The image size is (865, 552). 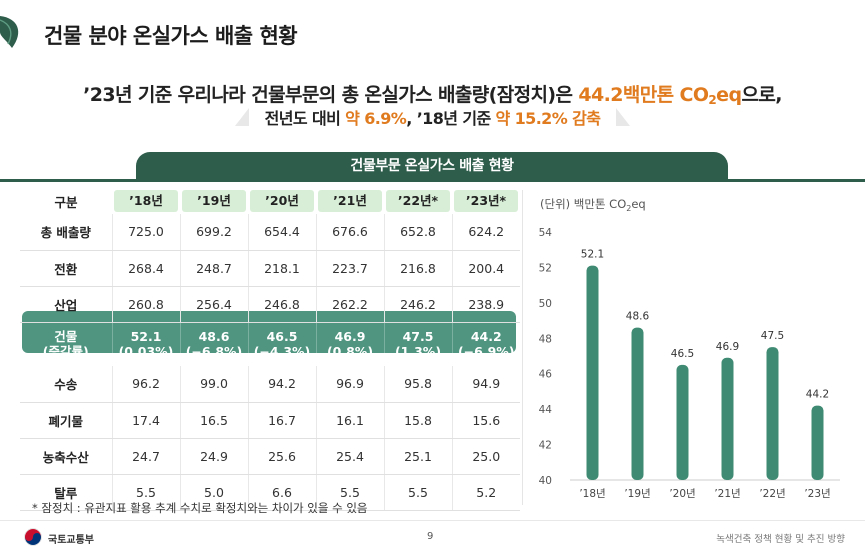 I want to click on table-cell: 6.6, so click(x=281, y=492).